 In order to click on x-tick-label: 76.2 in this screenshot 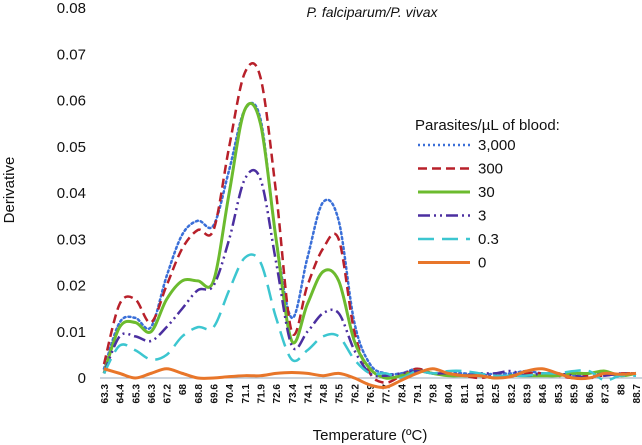, I will do `click(355, 394)`.